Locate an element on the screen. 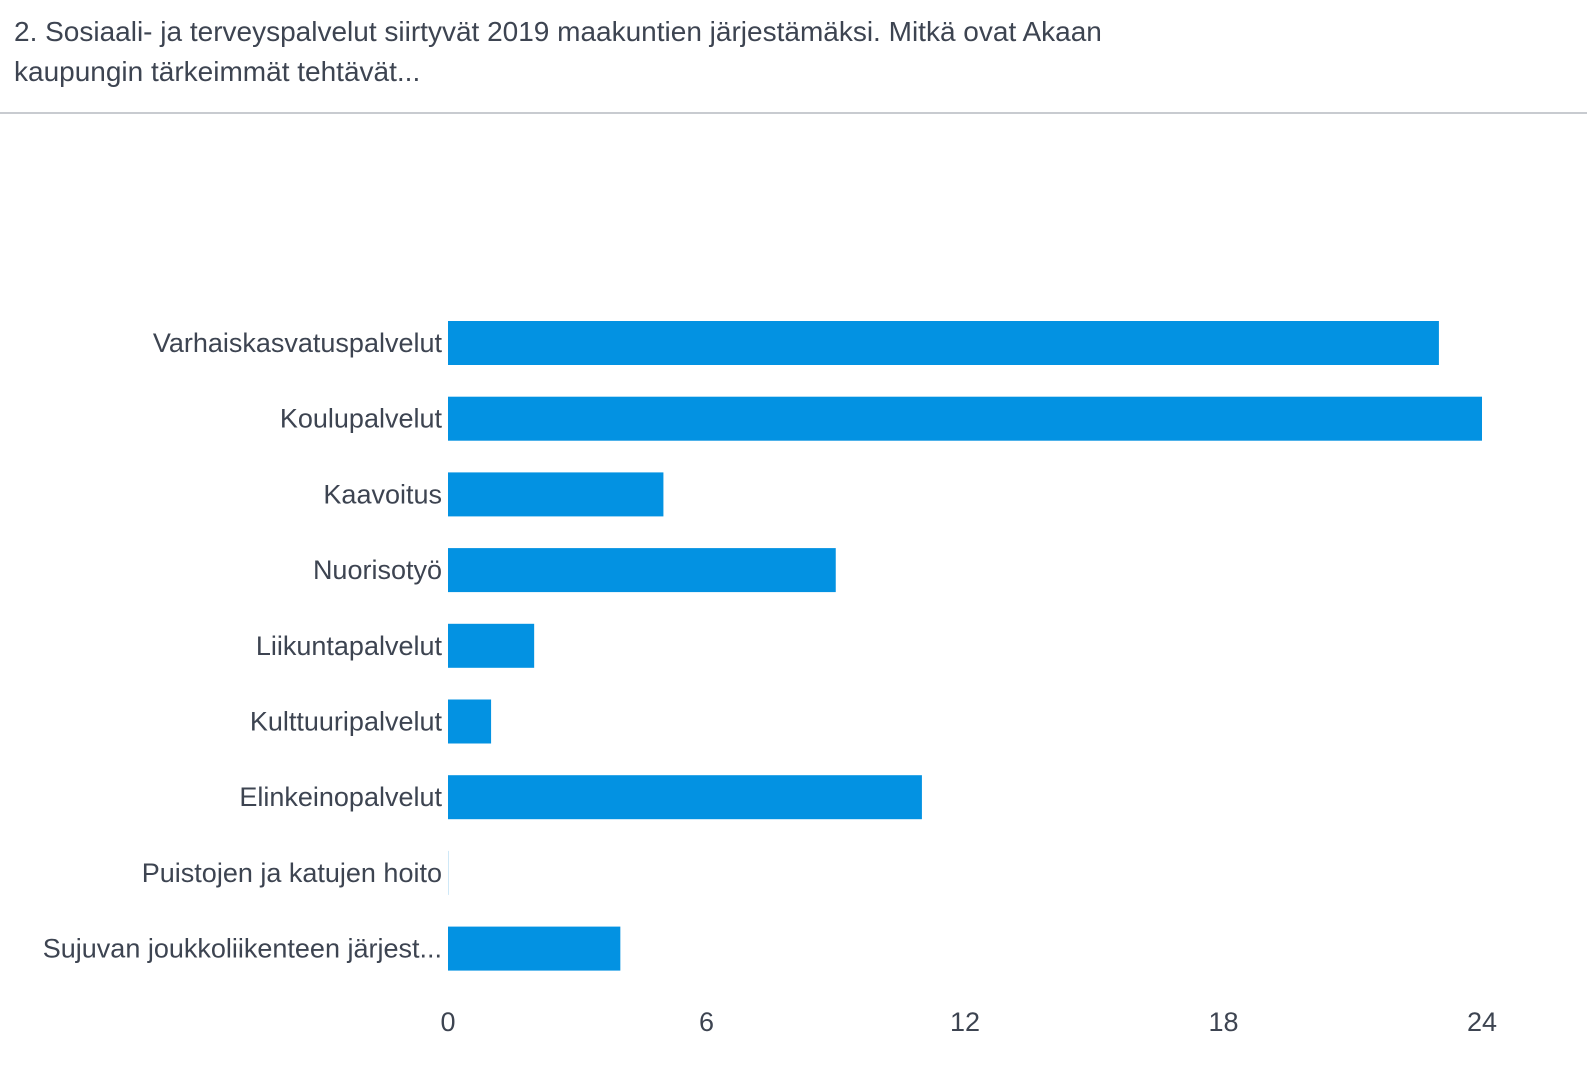 The height and width of the screenshot is (1071, 1587). x-axis-ticks: 0 6 12 18 24 is located at coordinates (968, 1022).